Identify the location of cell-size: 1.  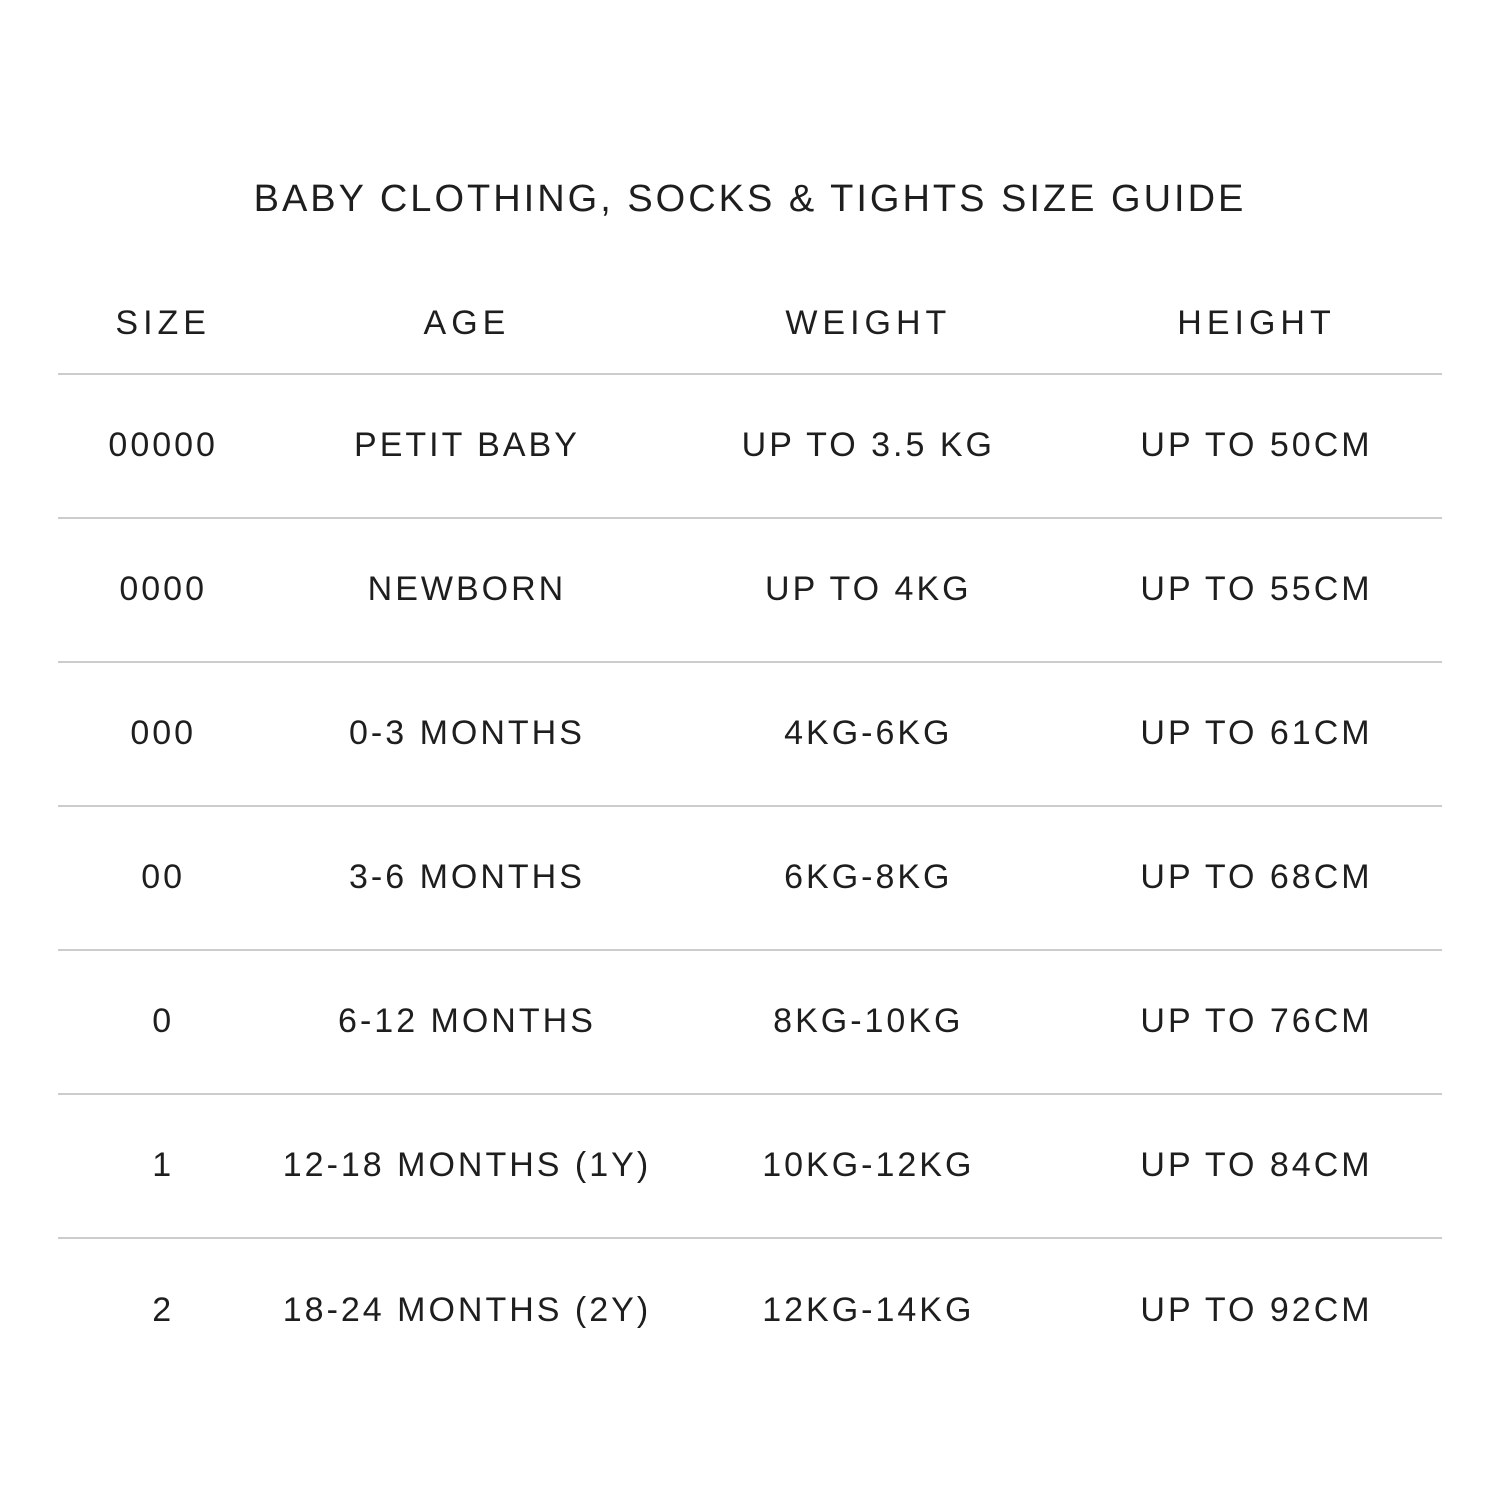
(163, 1165).